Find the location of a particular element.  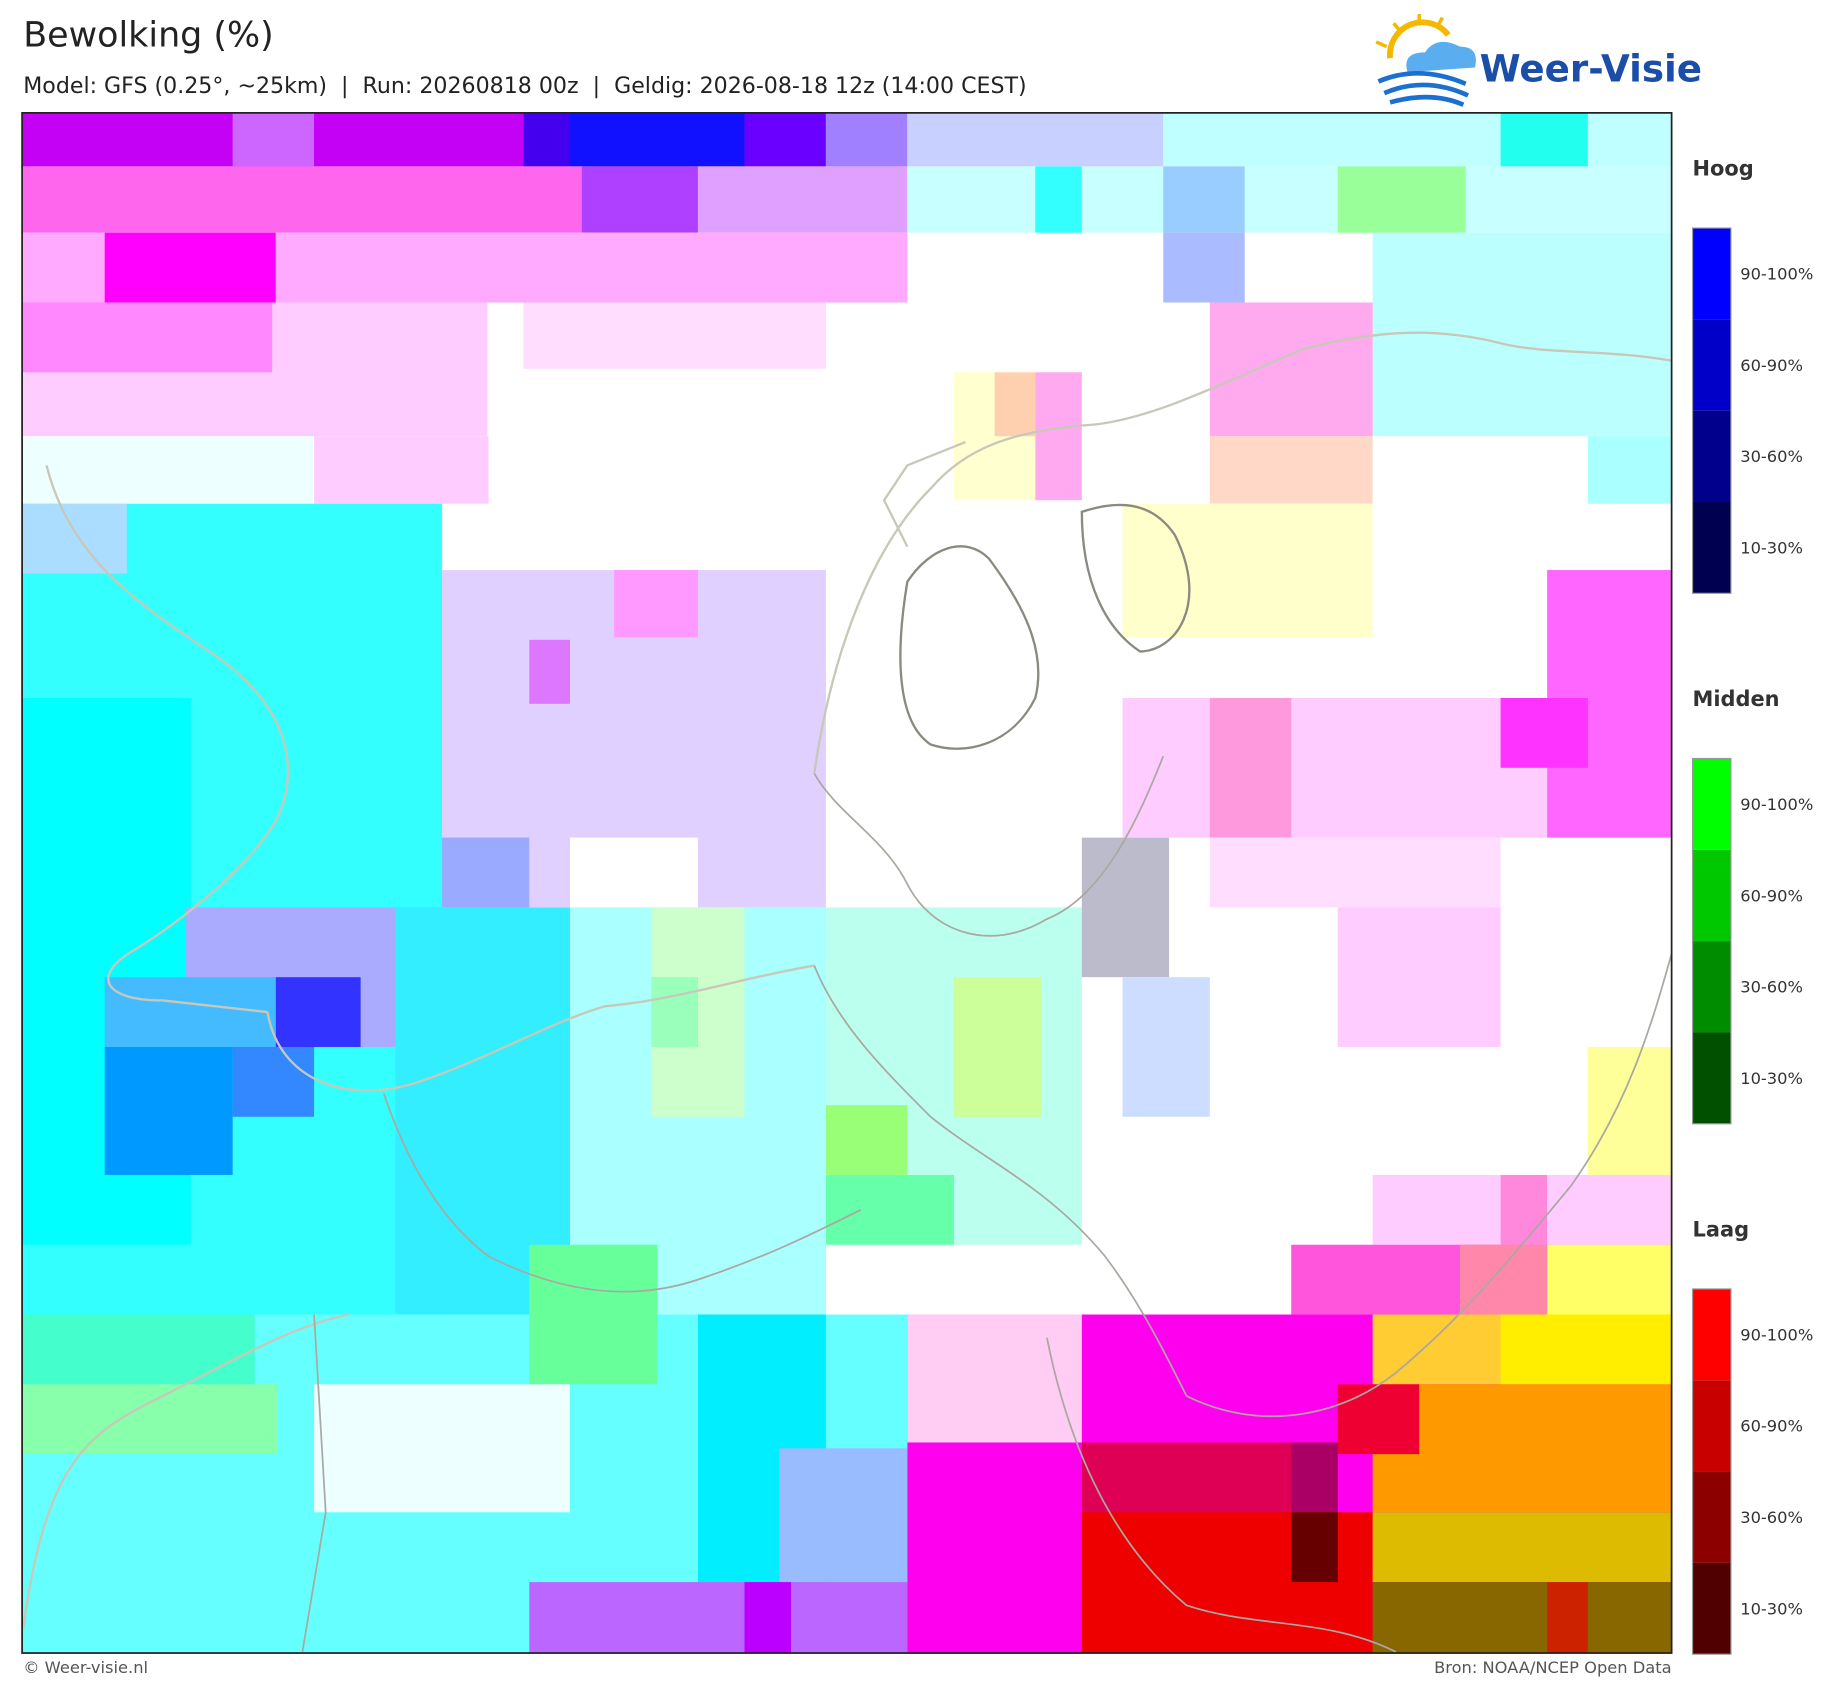

logo: Weer-Visie is located at coordinates (1538, 60).